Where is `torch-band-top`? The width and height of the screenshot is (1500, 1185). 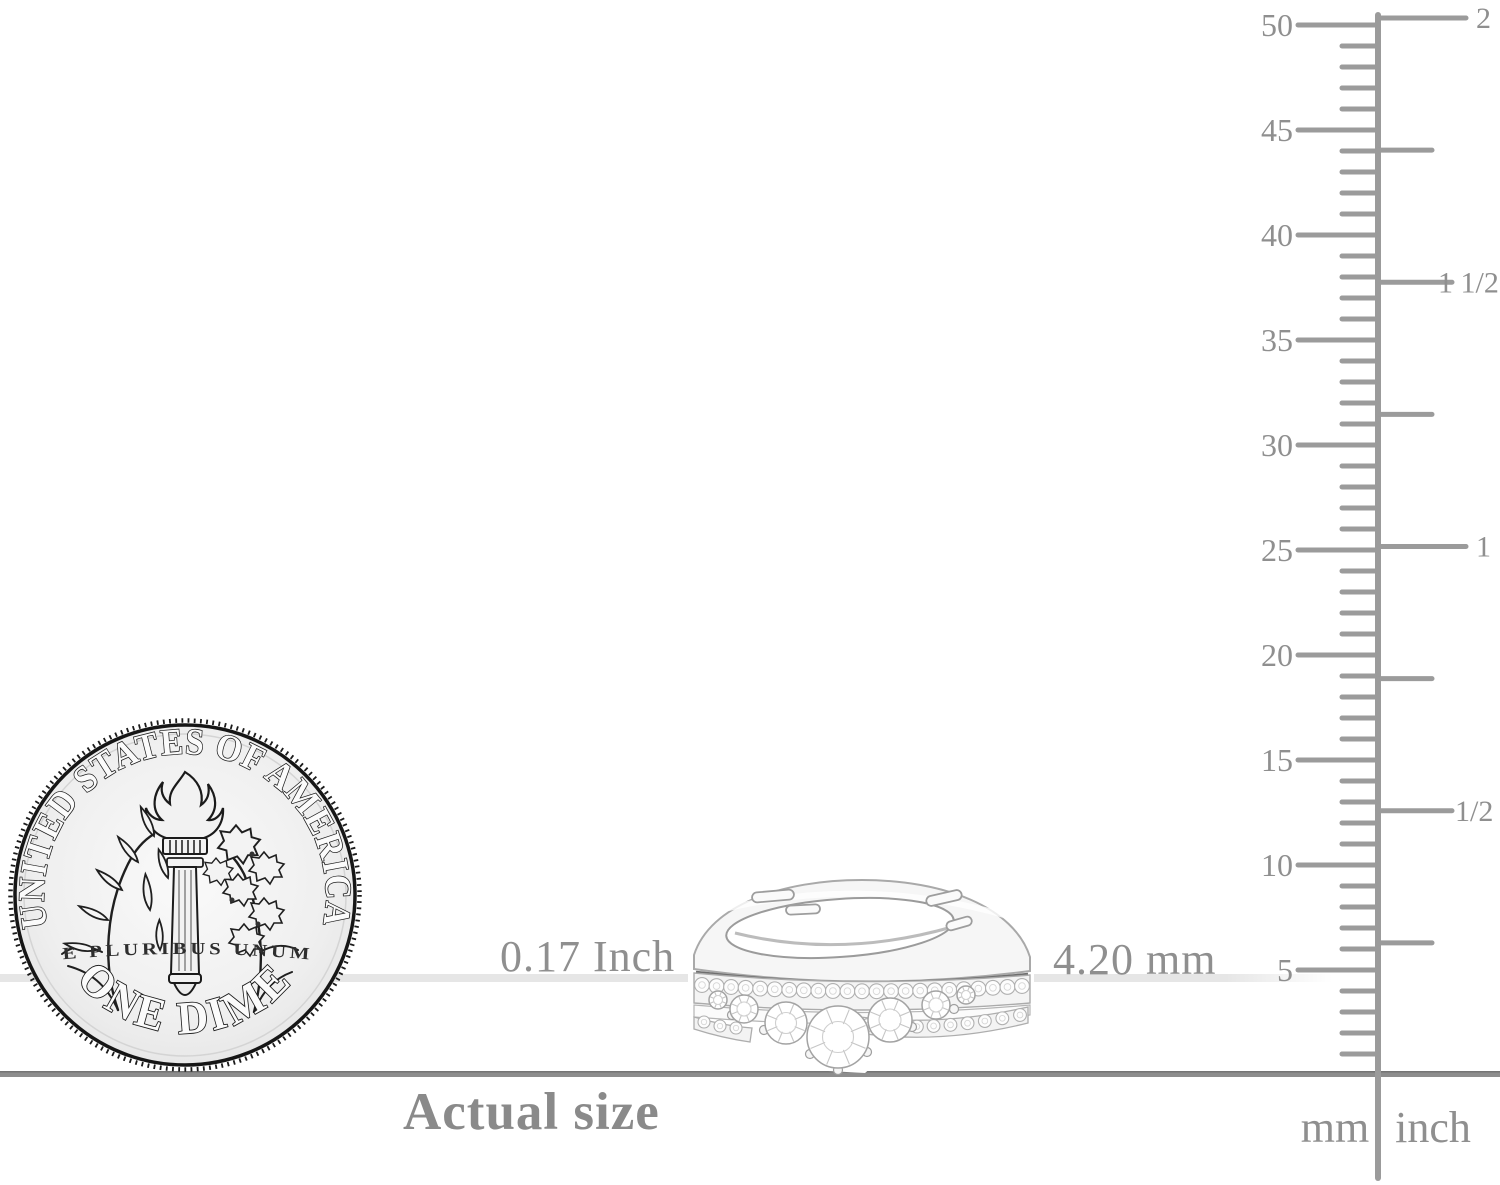 torch-band-top is located at coordinates (185, 846).